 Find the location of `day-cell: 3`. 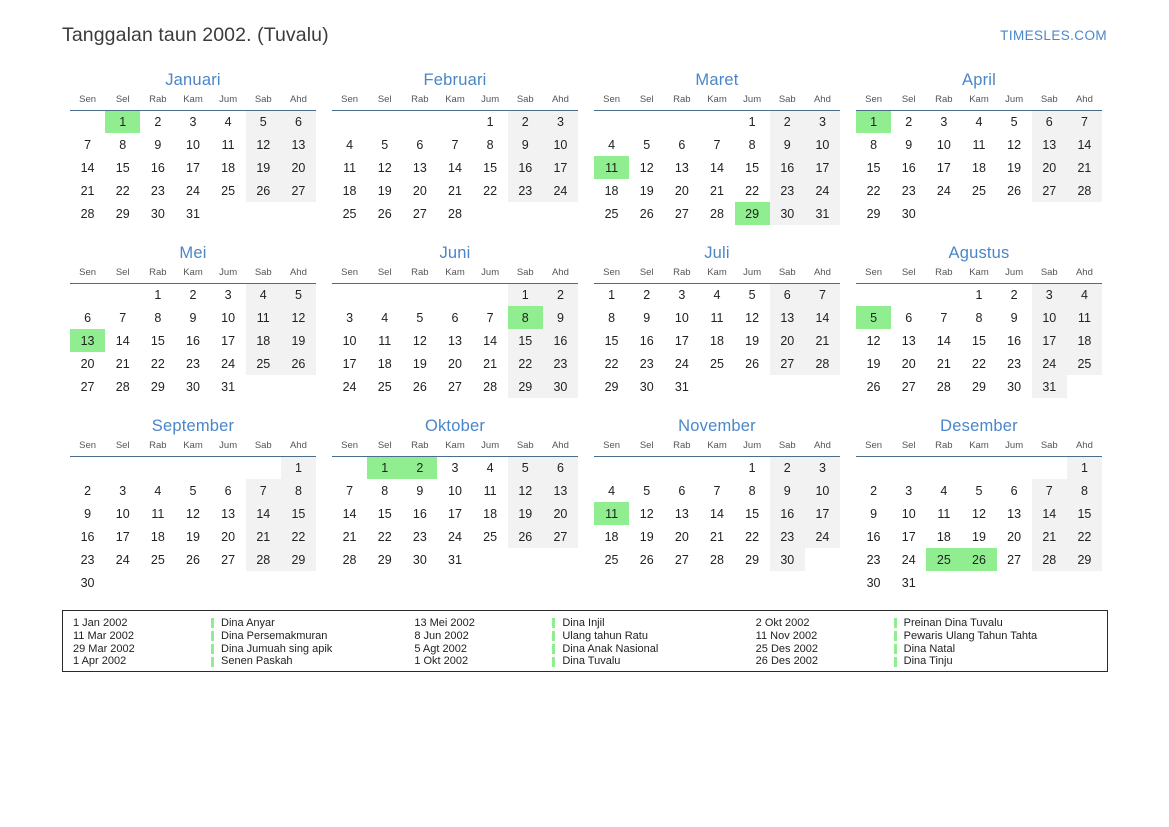

day-cell: 3 is located at coordinates (909, 490).